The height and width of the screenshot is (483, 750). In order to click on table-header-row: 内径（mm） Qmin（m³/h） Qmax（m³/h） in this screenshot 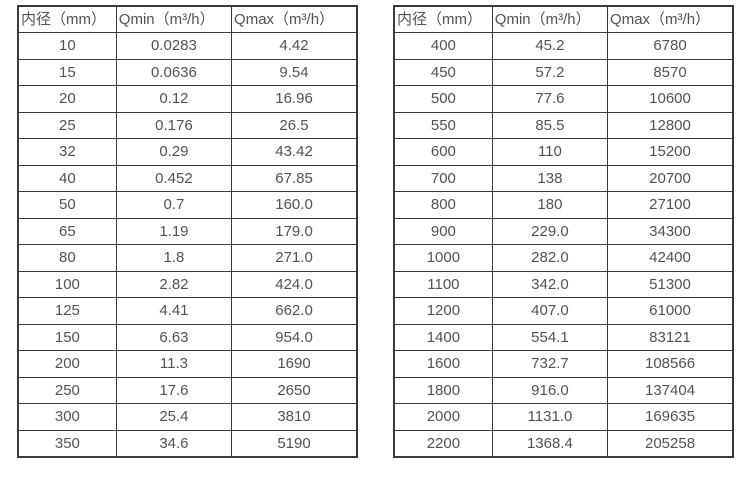, I will do `click(187, 19)`.